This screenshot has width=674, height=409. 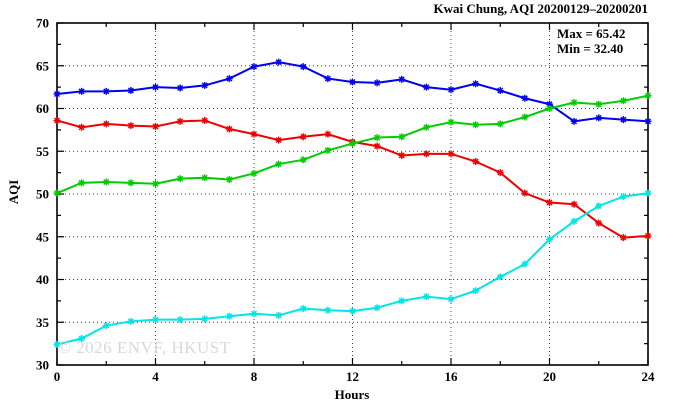 What do you see at coordinates (42, 194) in the screenshot?
I see `y-tick-label: 50` at bounding box center [42, 194].